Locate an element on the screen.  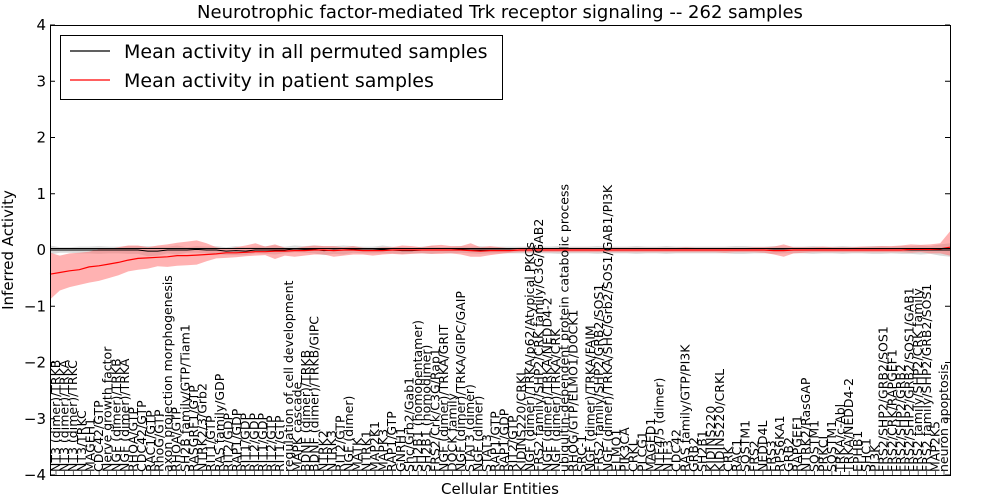
entity-label: RAC1/GTP is located at coordinates (150, 441).